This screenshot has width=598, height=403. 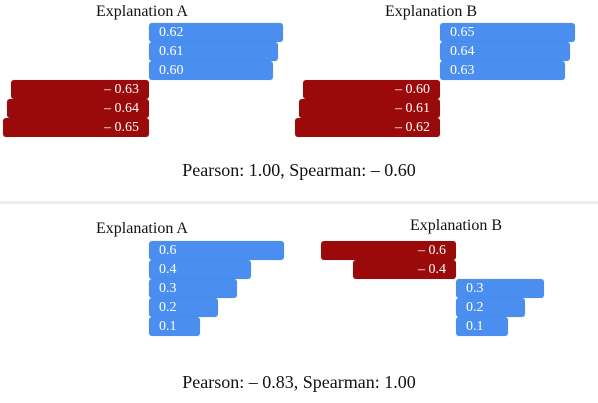 What do you see at coordinates (76, 127) in the screenshot?
I see `example1-a-bar: – 0.65` at bounding box center [76, 127].